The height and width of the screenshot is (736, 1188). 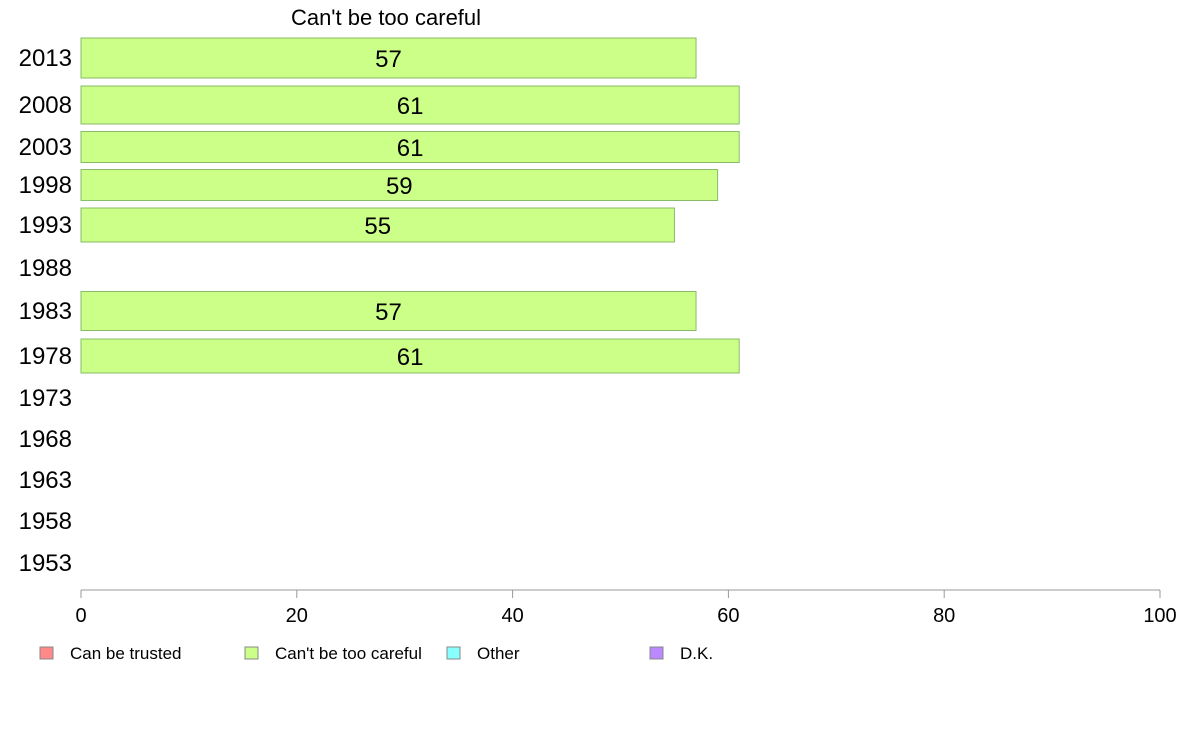 I want to click on bar-value-label: 59, so click(x=399, y=186).